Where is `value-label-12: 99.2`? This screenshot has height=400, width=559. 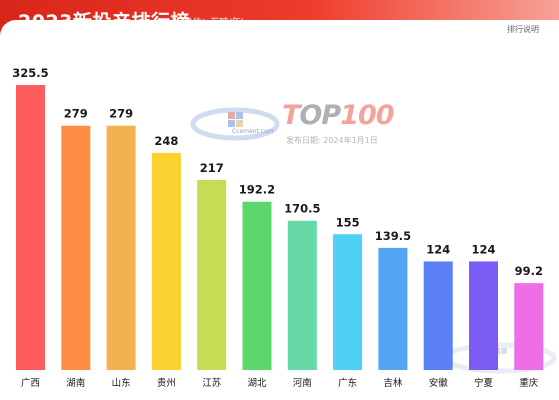 value-label-12: 99.2 is located at coordinates (529, 271).